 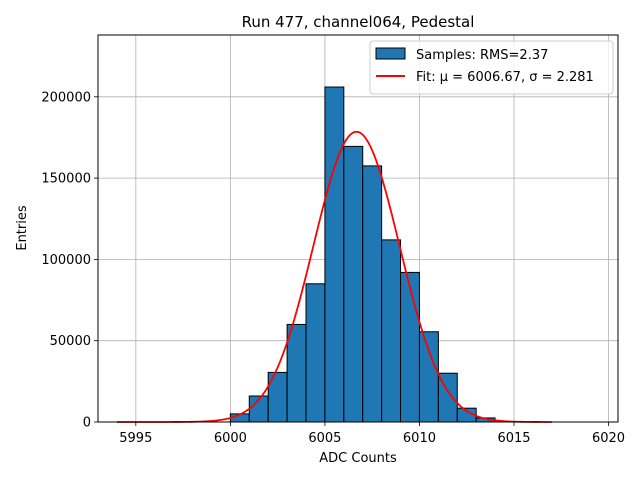 What do you see at coordinates (513, 438) in the screenshot?
I see `x-tick-label: 6015` at bounding box center [513, 438].